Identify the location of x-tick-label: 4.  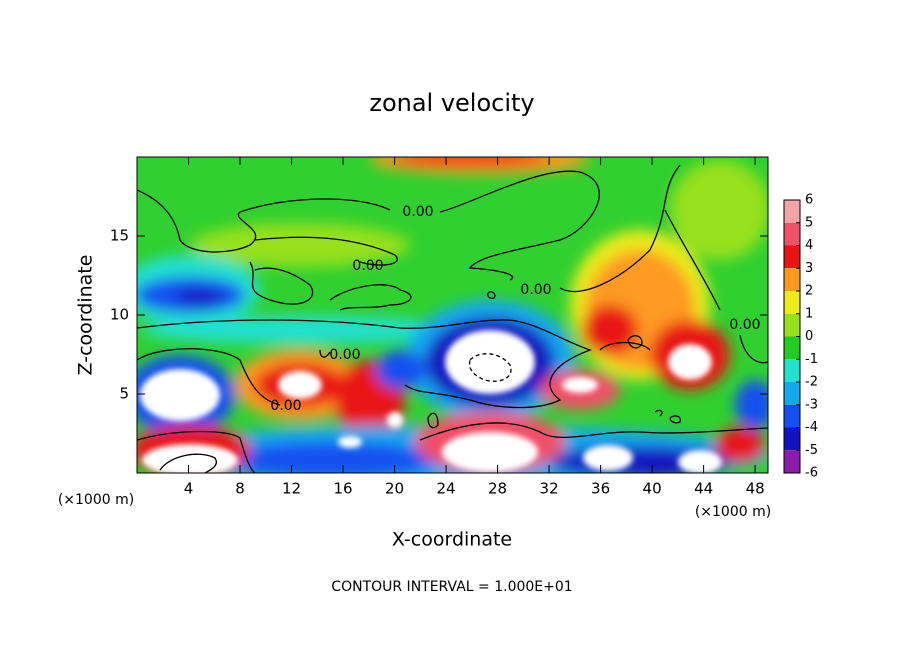
(189, 489).